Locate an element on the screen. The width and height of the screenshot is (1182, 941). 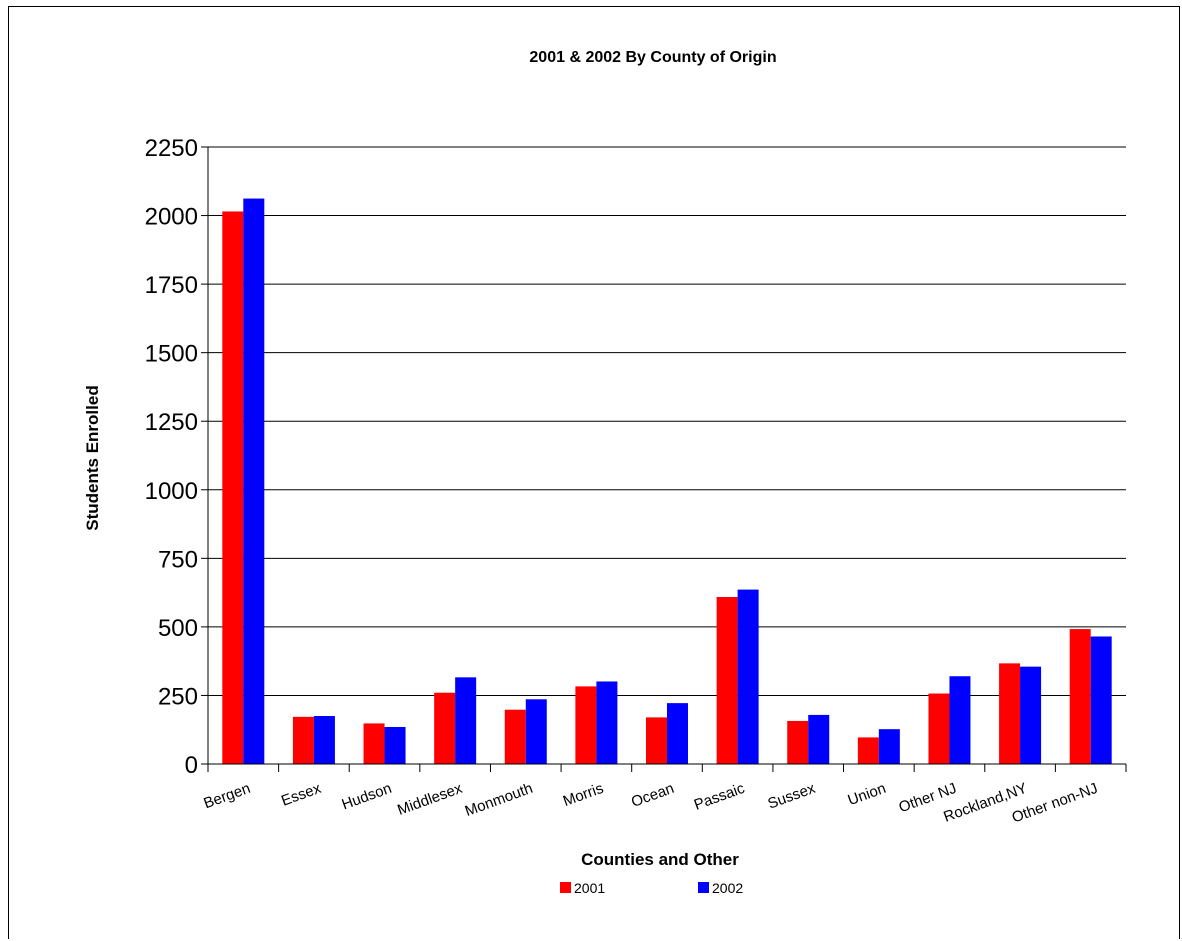
y-tick-label: 0 is located at coordinates (191, 765).